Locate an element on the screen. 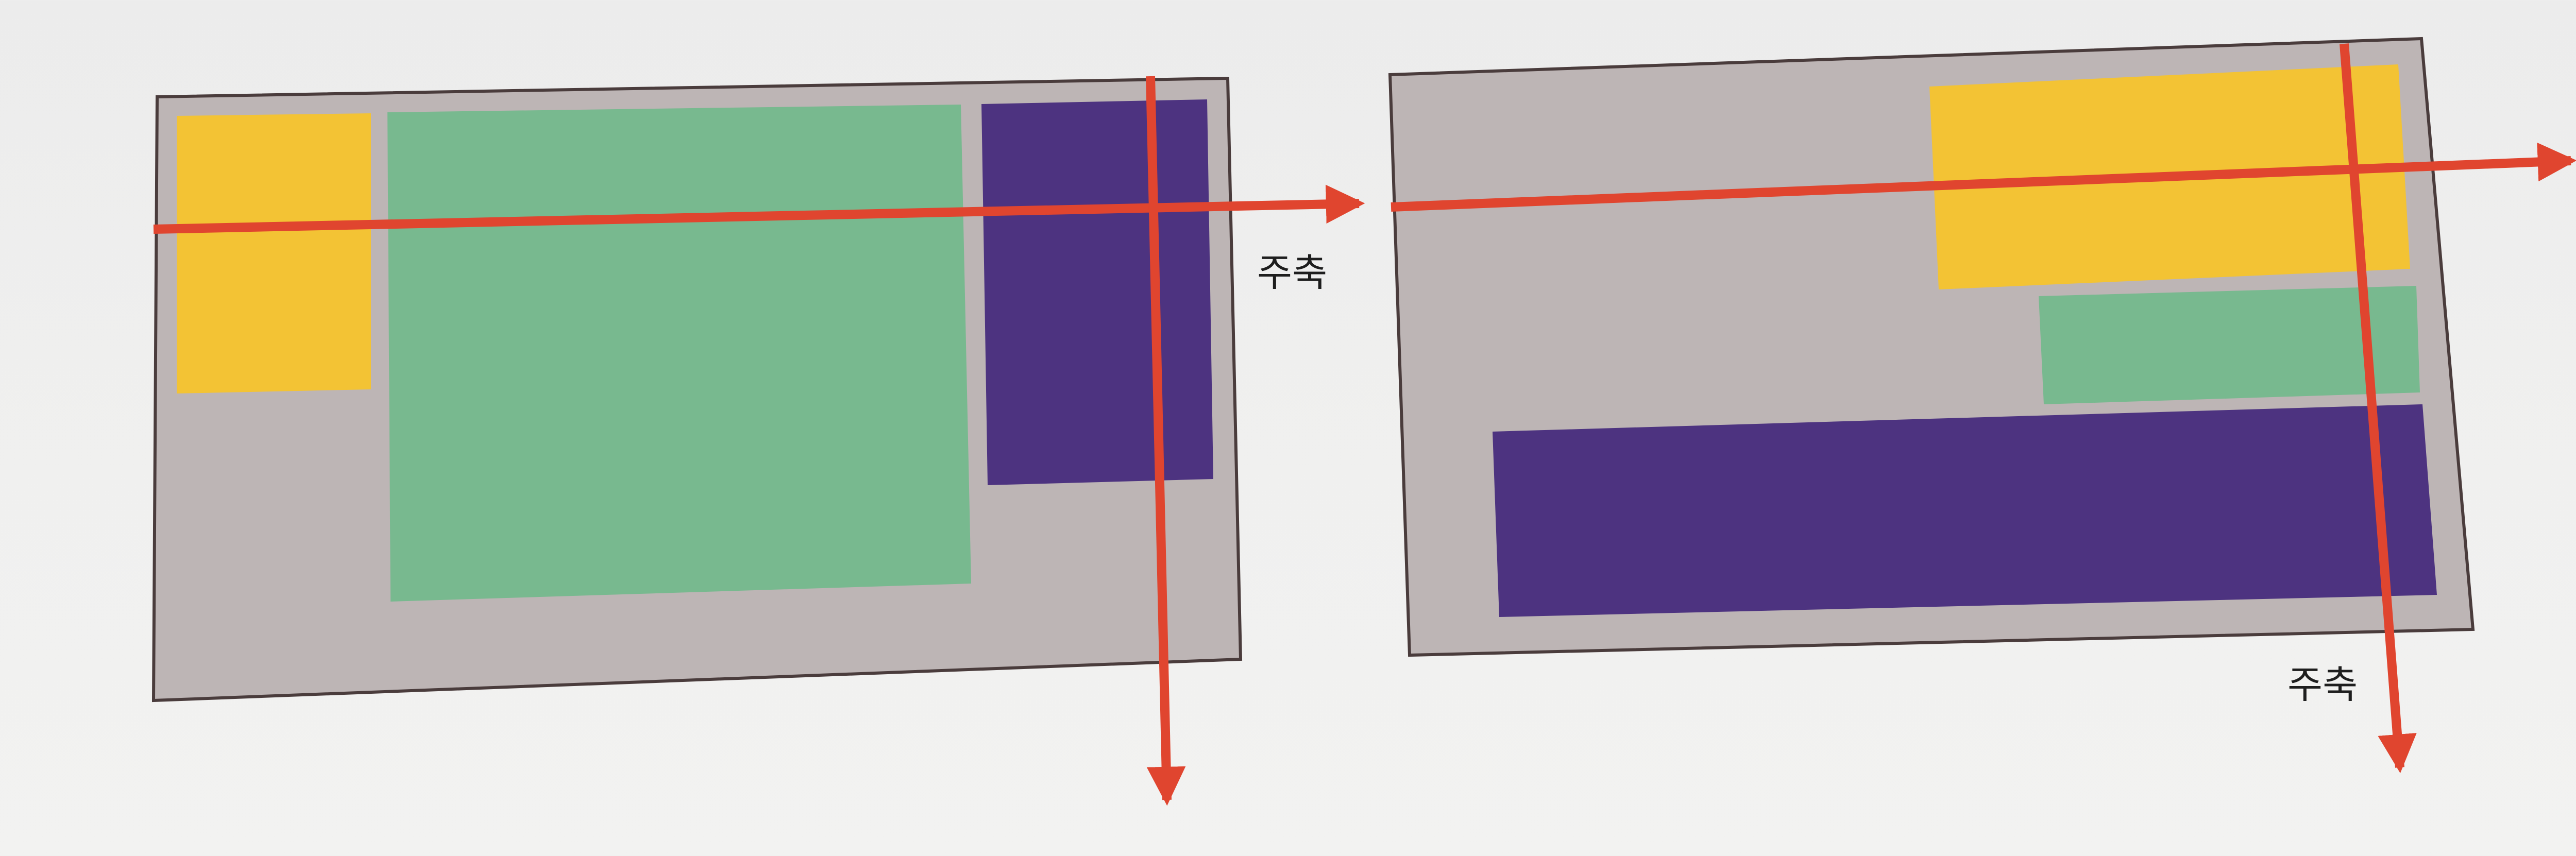  flex-item-yellow-left is located at coordinates (274, 253).